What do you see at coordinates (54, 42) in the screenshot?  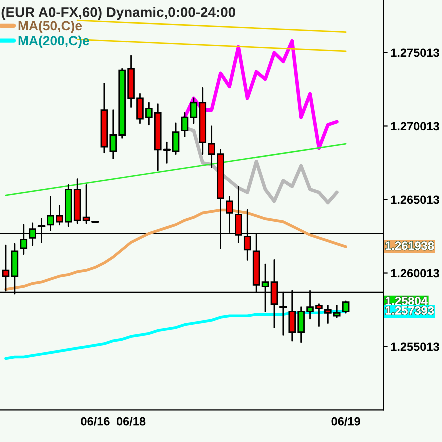 I see `legend-label: MA(200,C)e` at bounding box center [54, 42].